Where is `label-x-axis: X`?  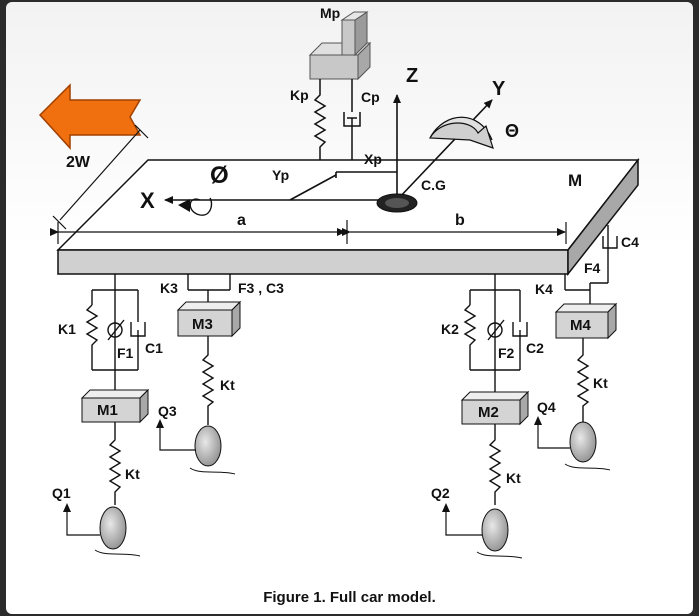
label-x-axis: X is located at coordinates (147, 200).